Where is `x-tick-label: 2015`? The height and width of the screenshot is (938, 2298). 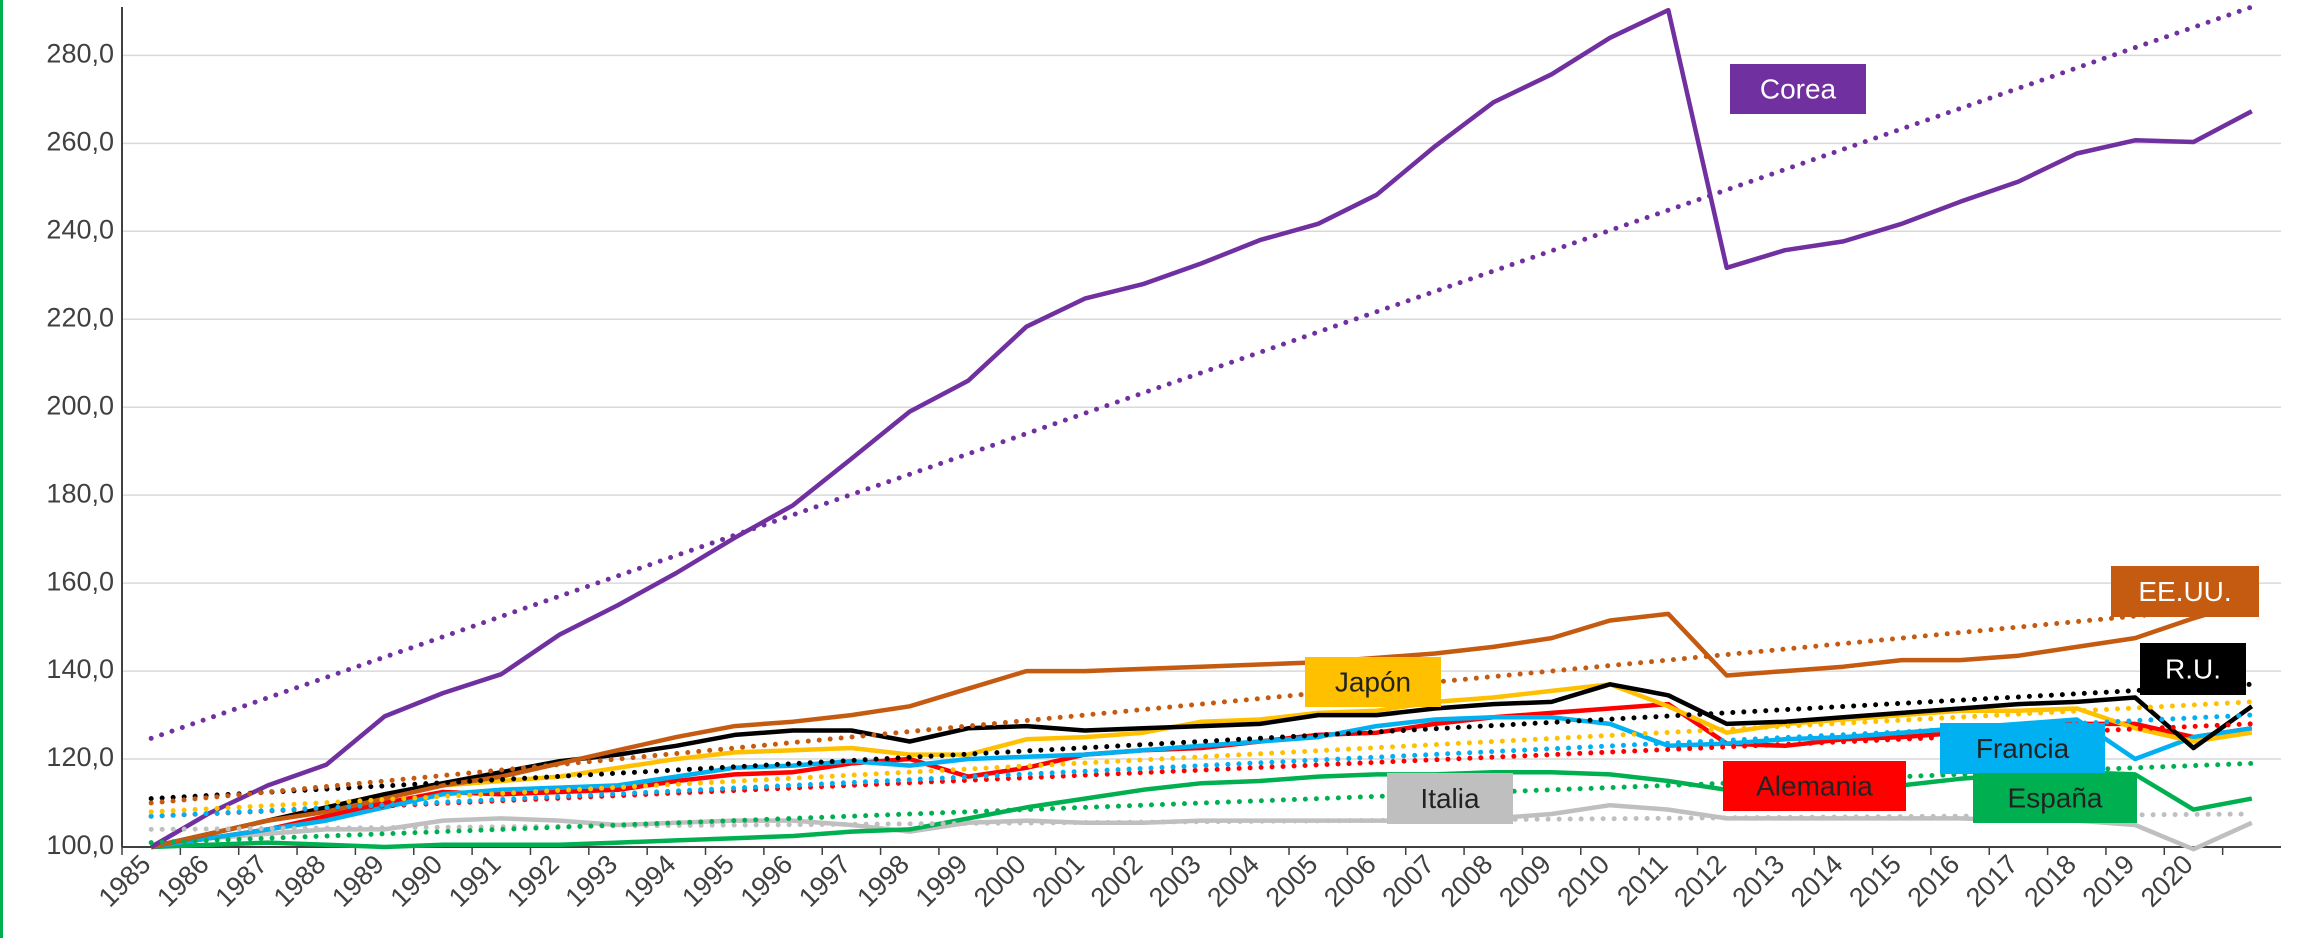 x-tick-label: 2015 is located at coordinates (1875, 881).